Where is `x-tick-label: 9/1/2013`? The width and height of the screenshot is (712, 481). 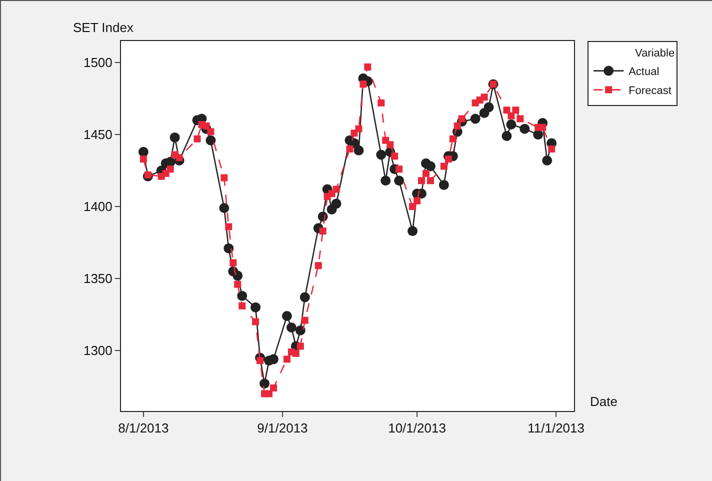
x-tick-label: 9/1/2013 is located at coordinates (282, 428).